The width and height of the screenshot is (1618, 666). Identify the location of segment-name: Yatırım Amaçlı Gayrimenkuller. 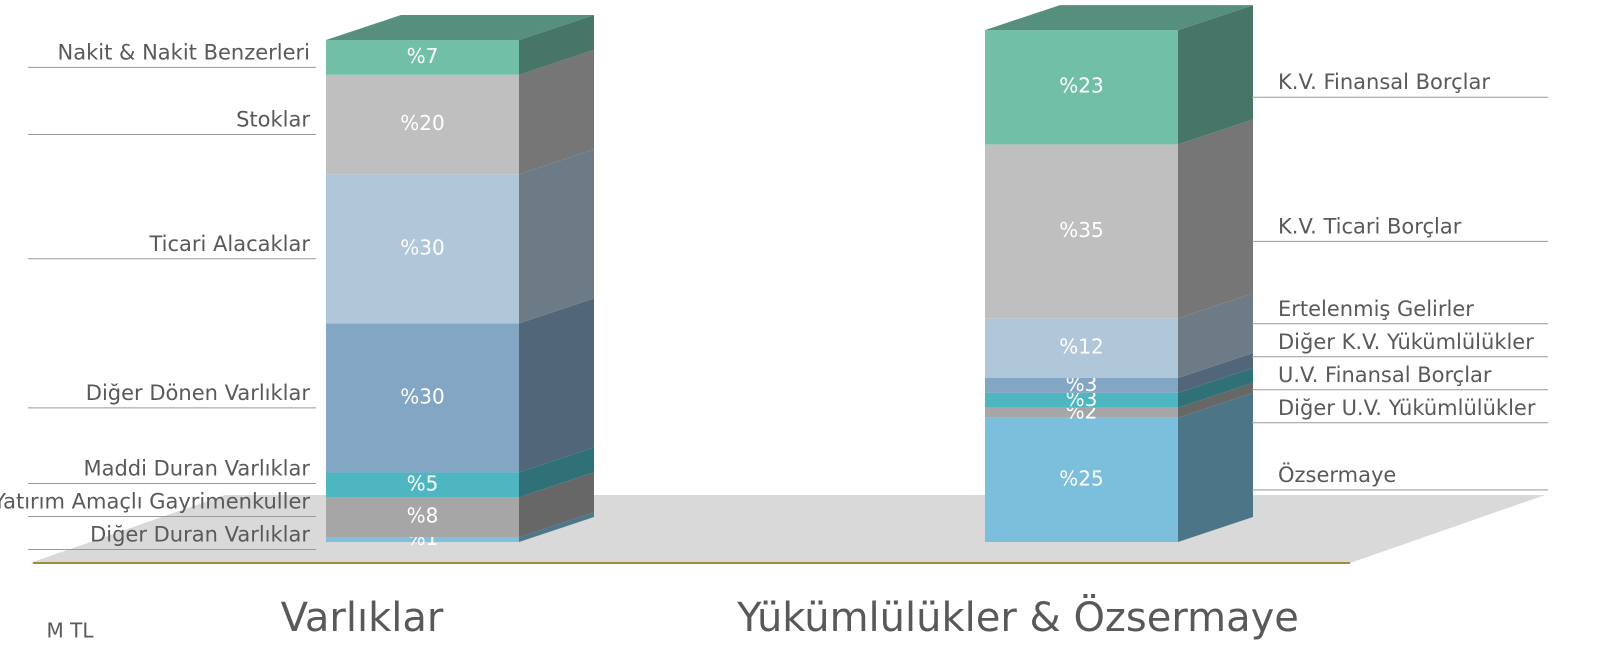
(155, 502).